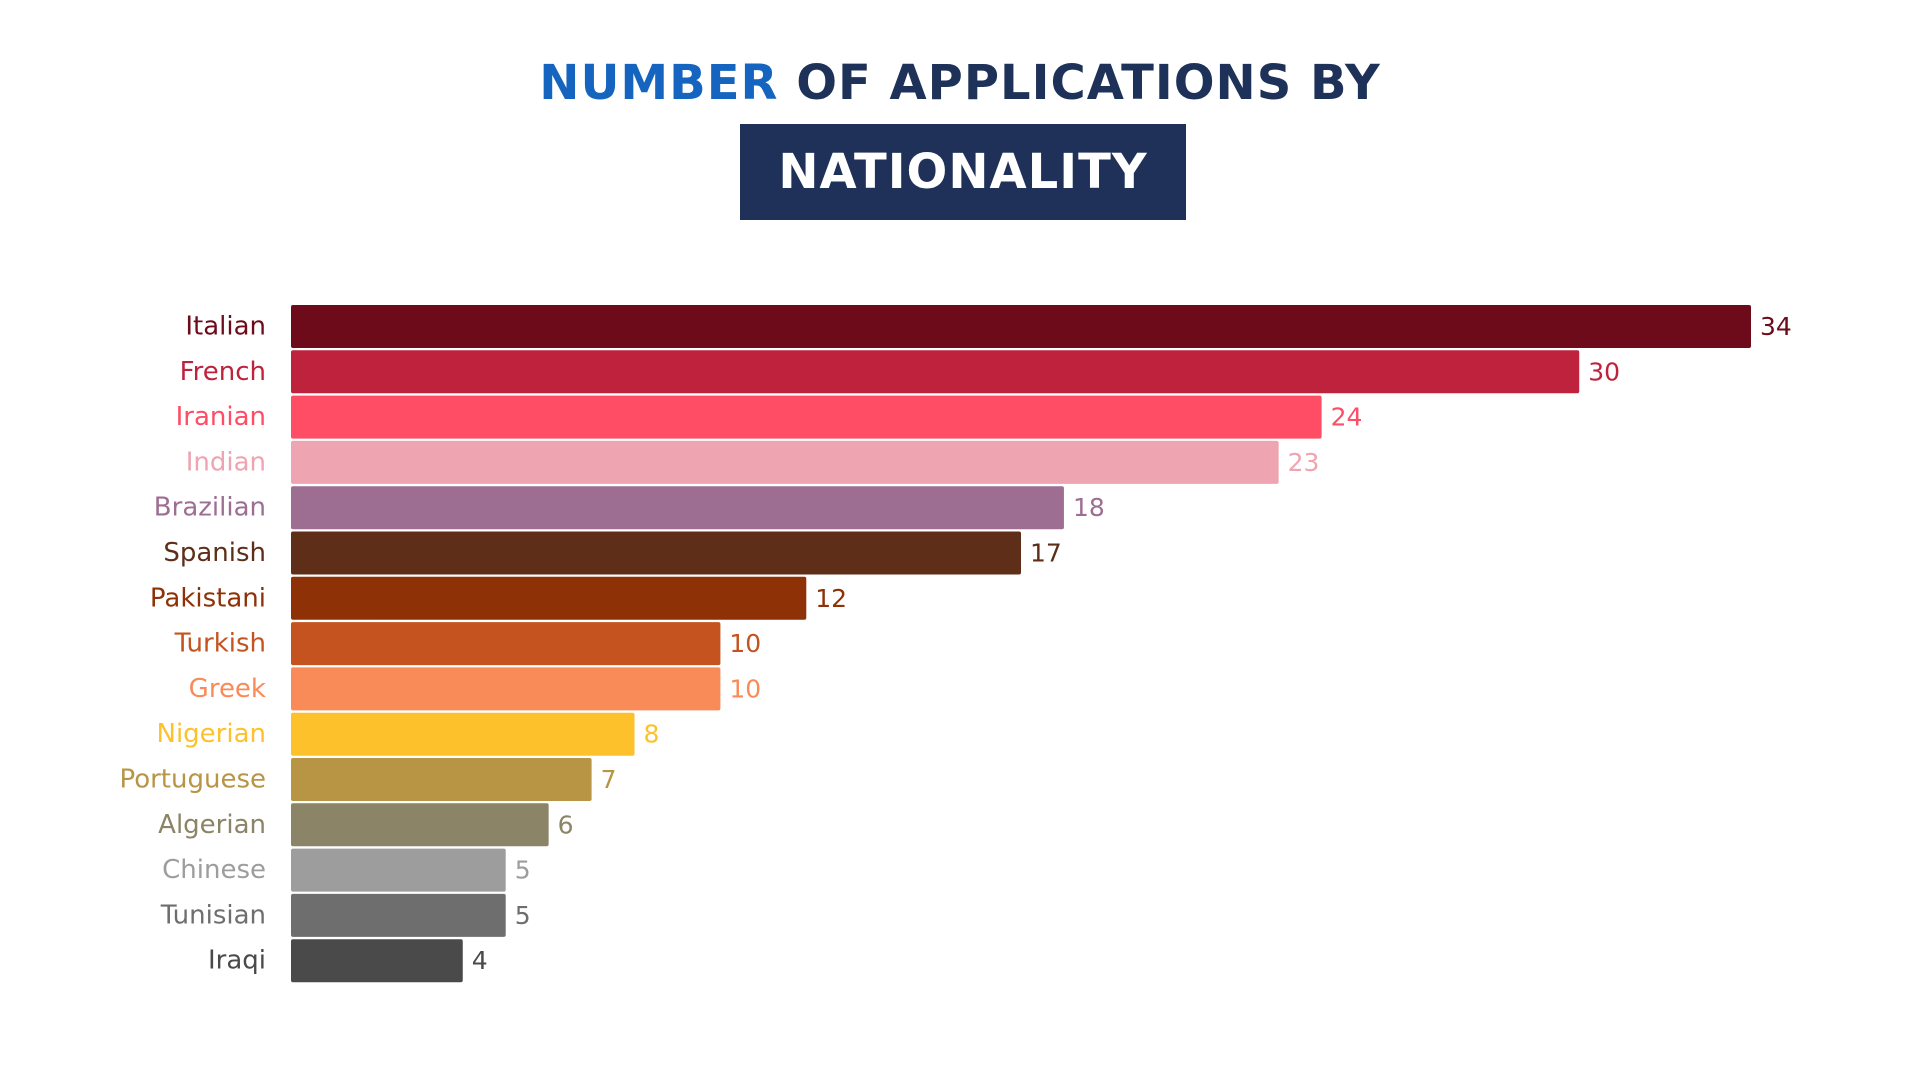  Describe the element at coordinates (523, 870) in the screenshot. I see `value-label-chinese: 5` at that location.